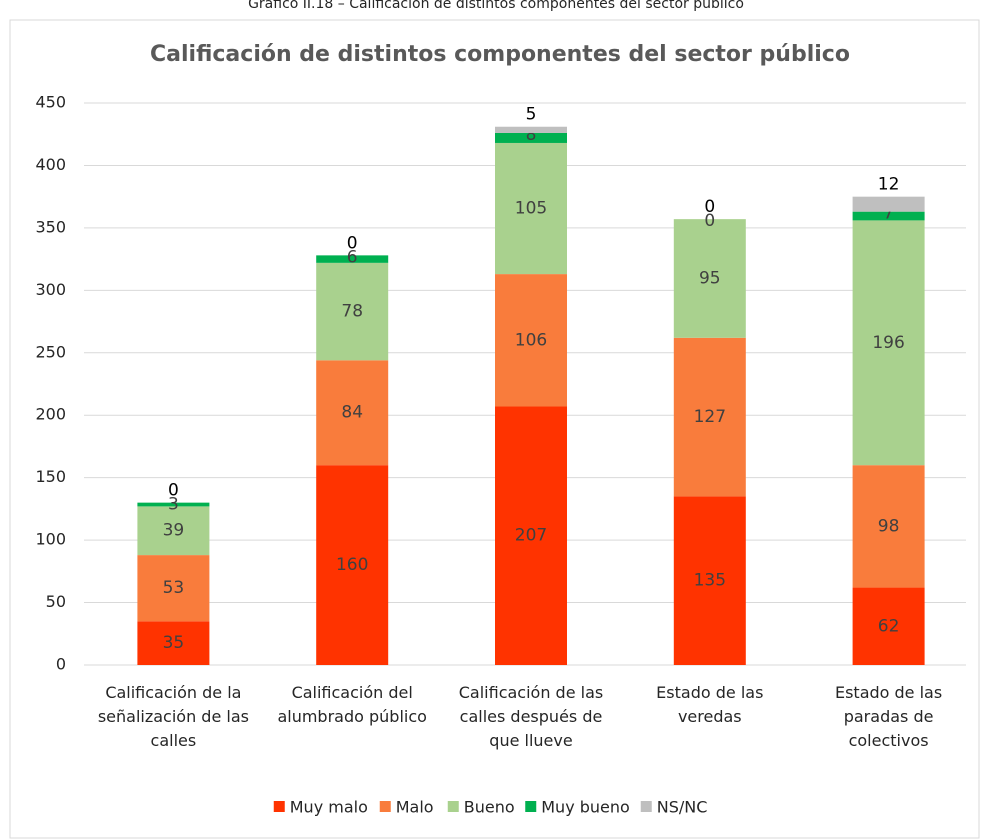 Image resolution: width=992 pixels, height=839 pixels. I want to click on y-tick-label: 400, so click(50, 164).